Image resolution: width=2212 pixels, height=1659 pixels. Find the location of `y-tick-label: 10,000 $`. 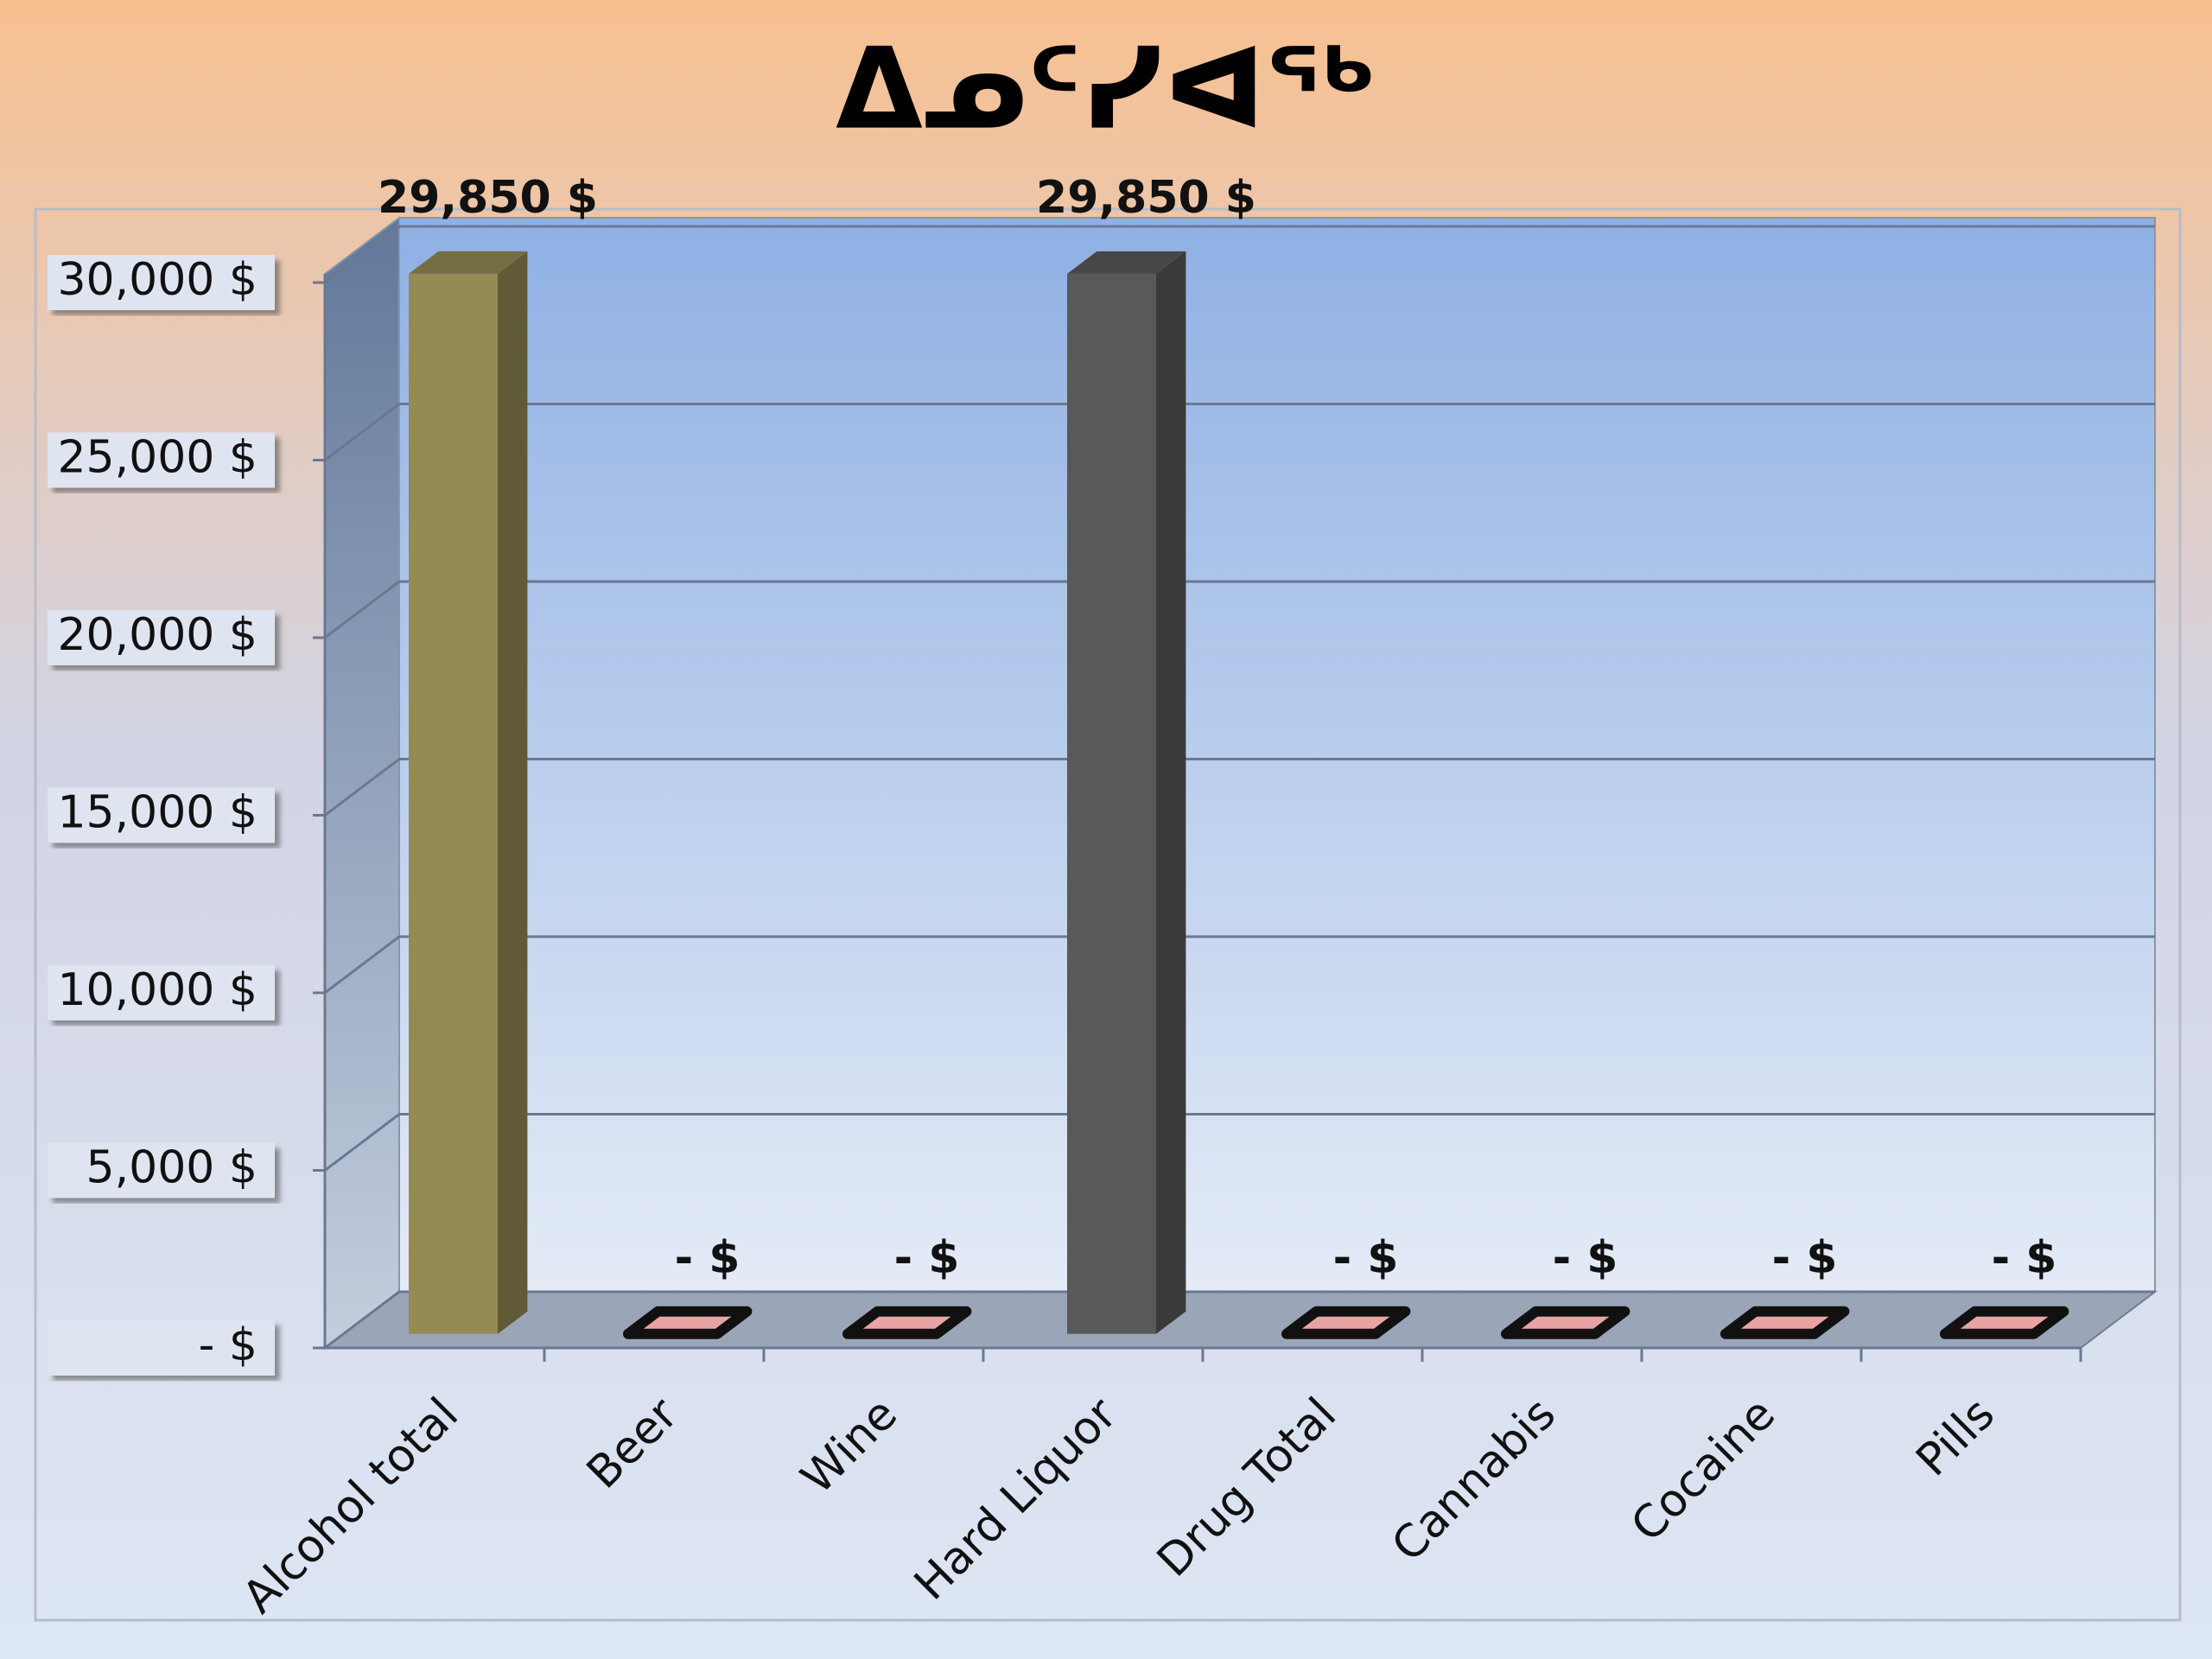

y-tick-label: 10,000 $ is located at coordinates (157, 990).